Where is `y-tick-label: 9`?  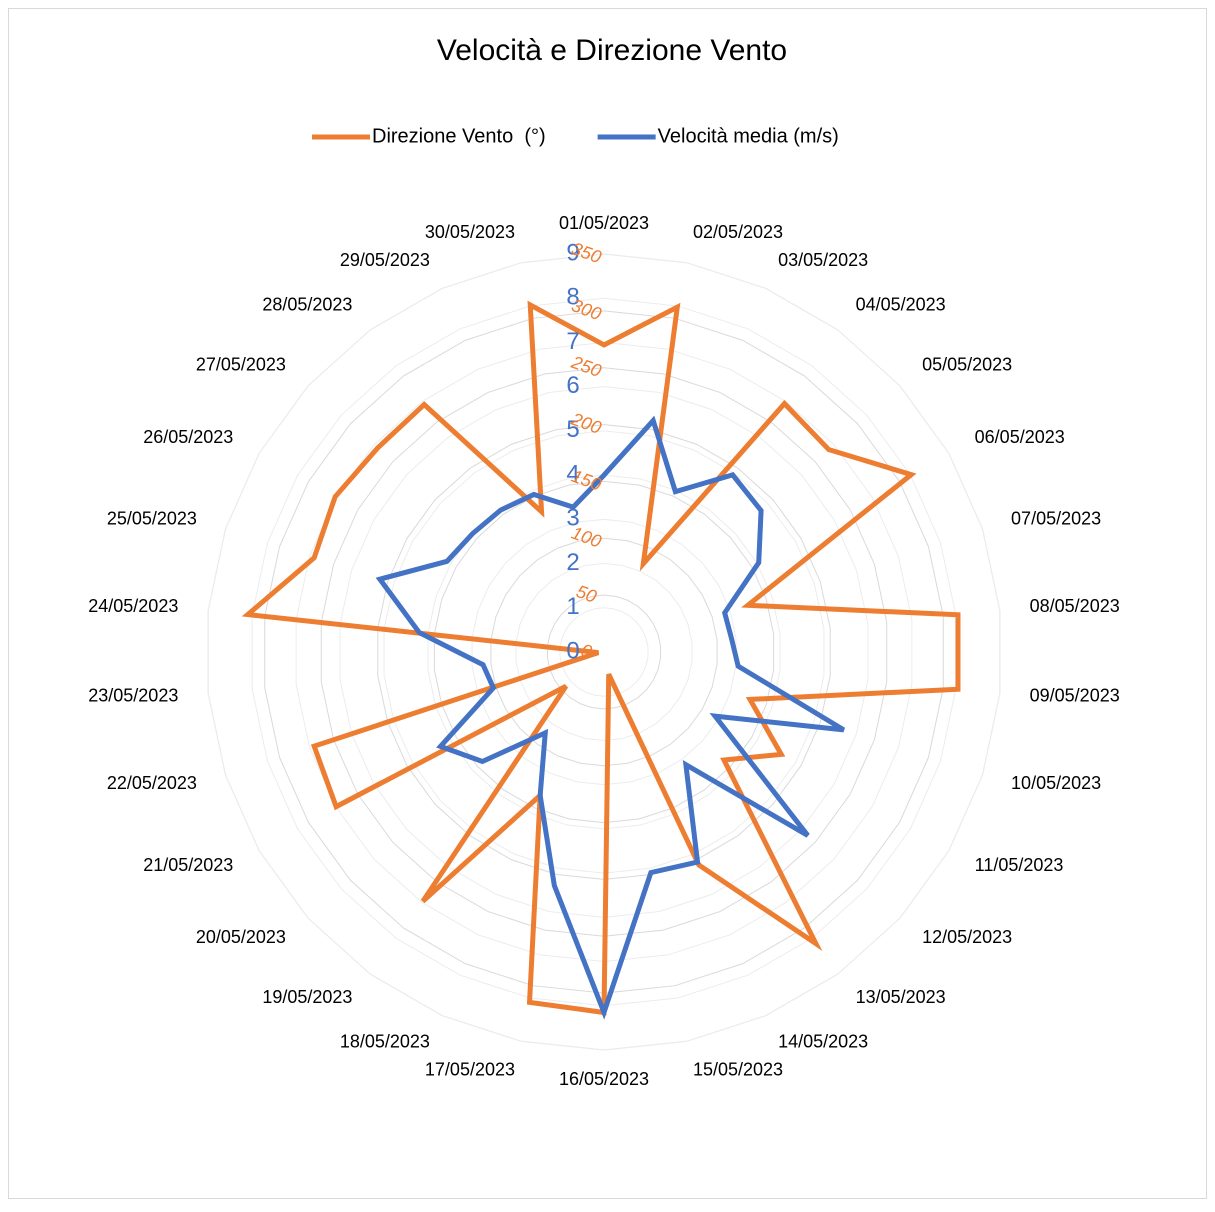
y-tick-label: 9 is located at coordinates (572, 252).